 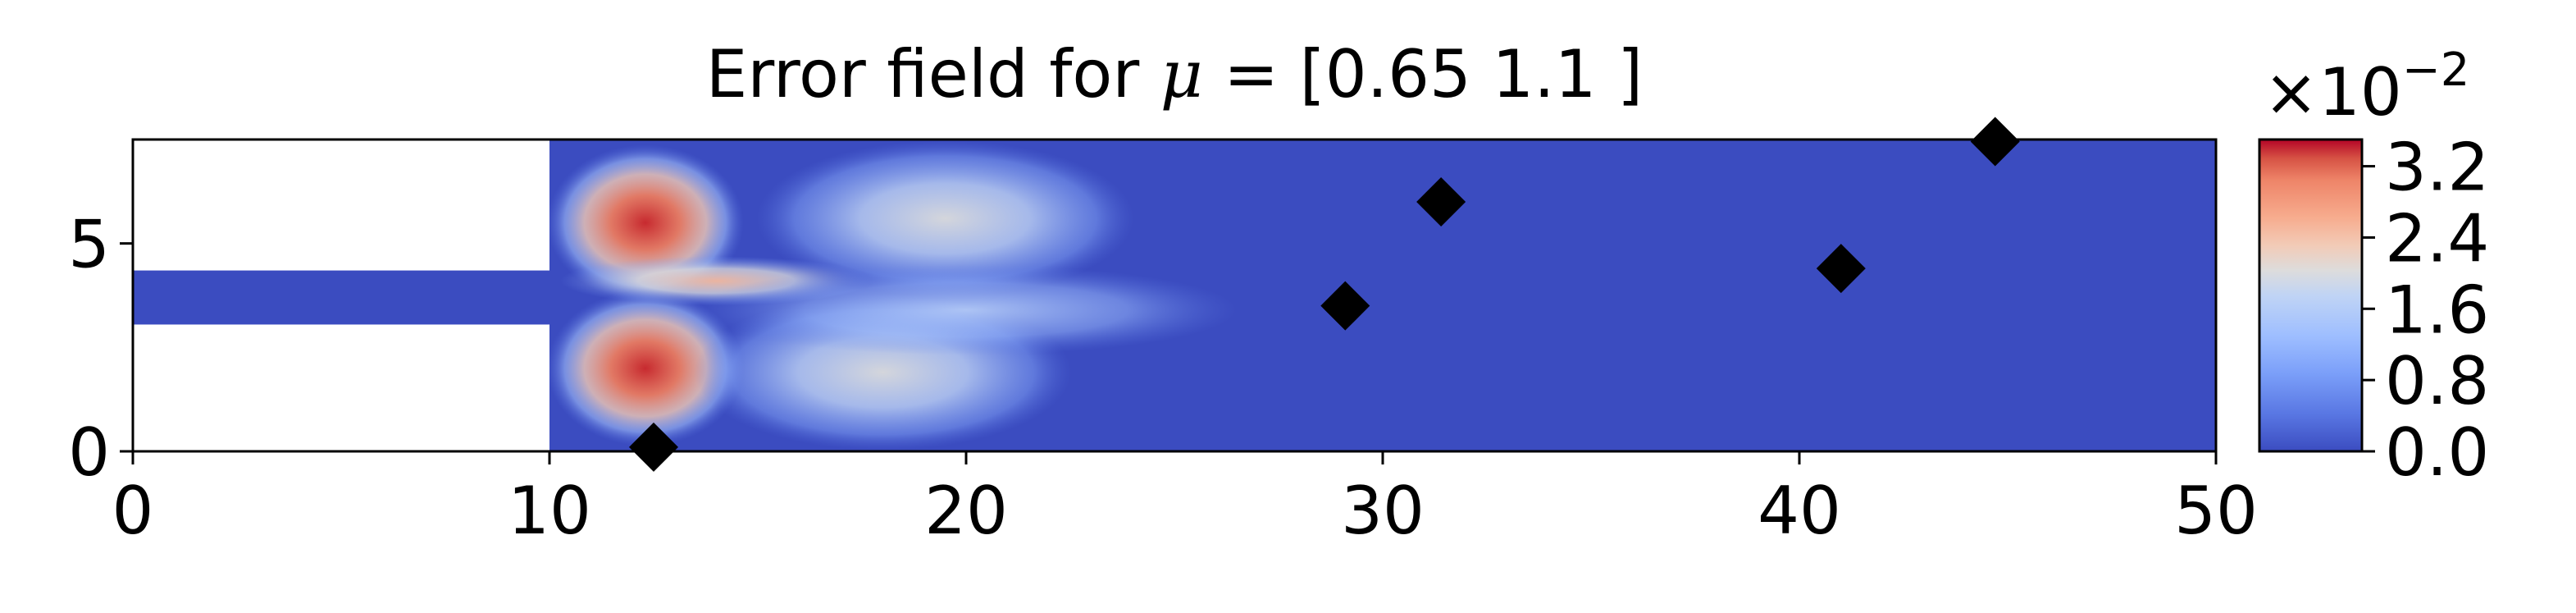 I want to click on blank-layer, so click(x=341, y=295).